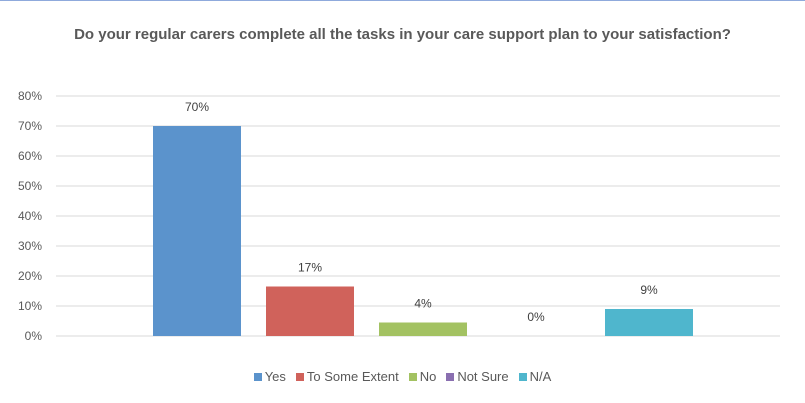 The width and height of the screenshot is (805, 403). I want to click on bar-yes, so click(197, 231).